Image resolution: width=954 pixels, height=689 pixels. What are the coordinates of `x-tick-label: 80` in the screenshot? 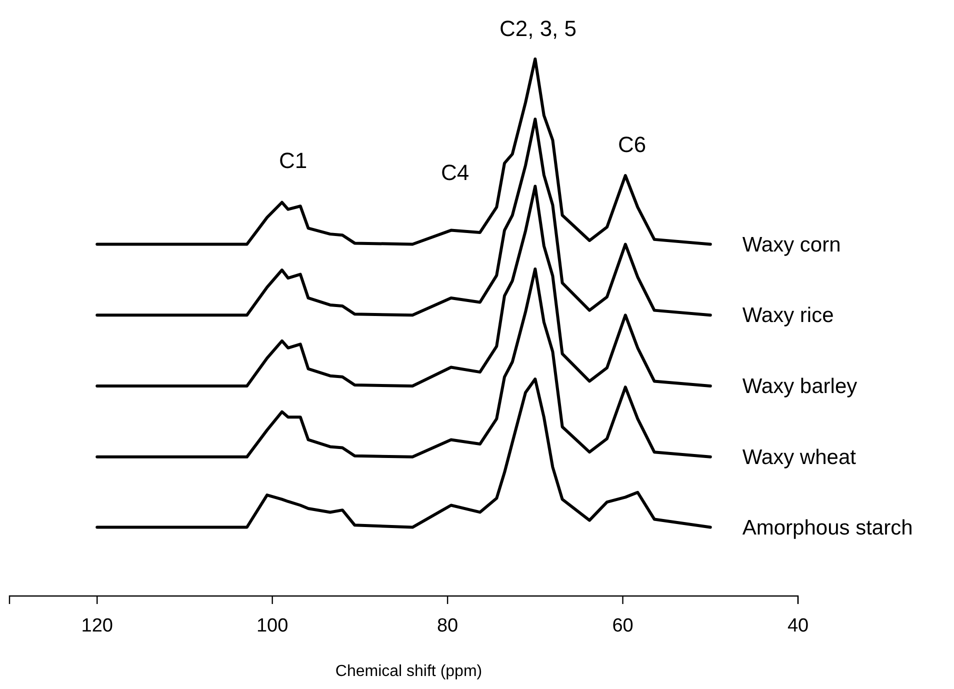 It's located at (447, 625).